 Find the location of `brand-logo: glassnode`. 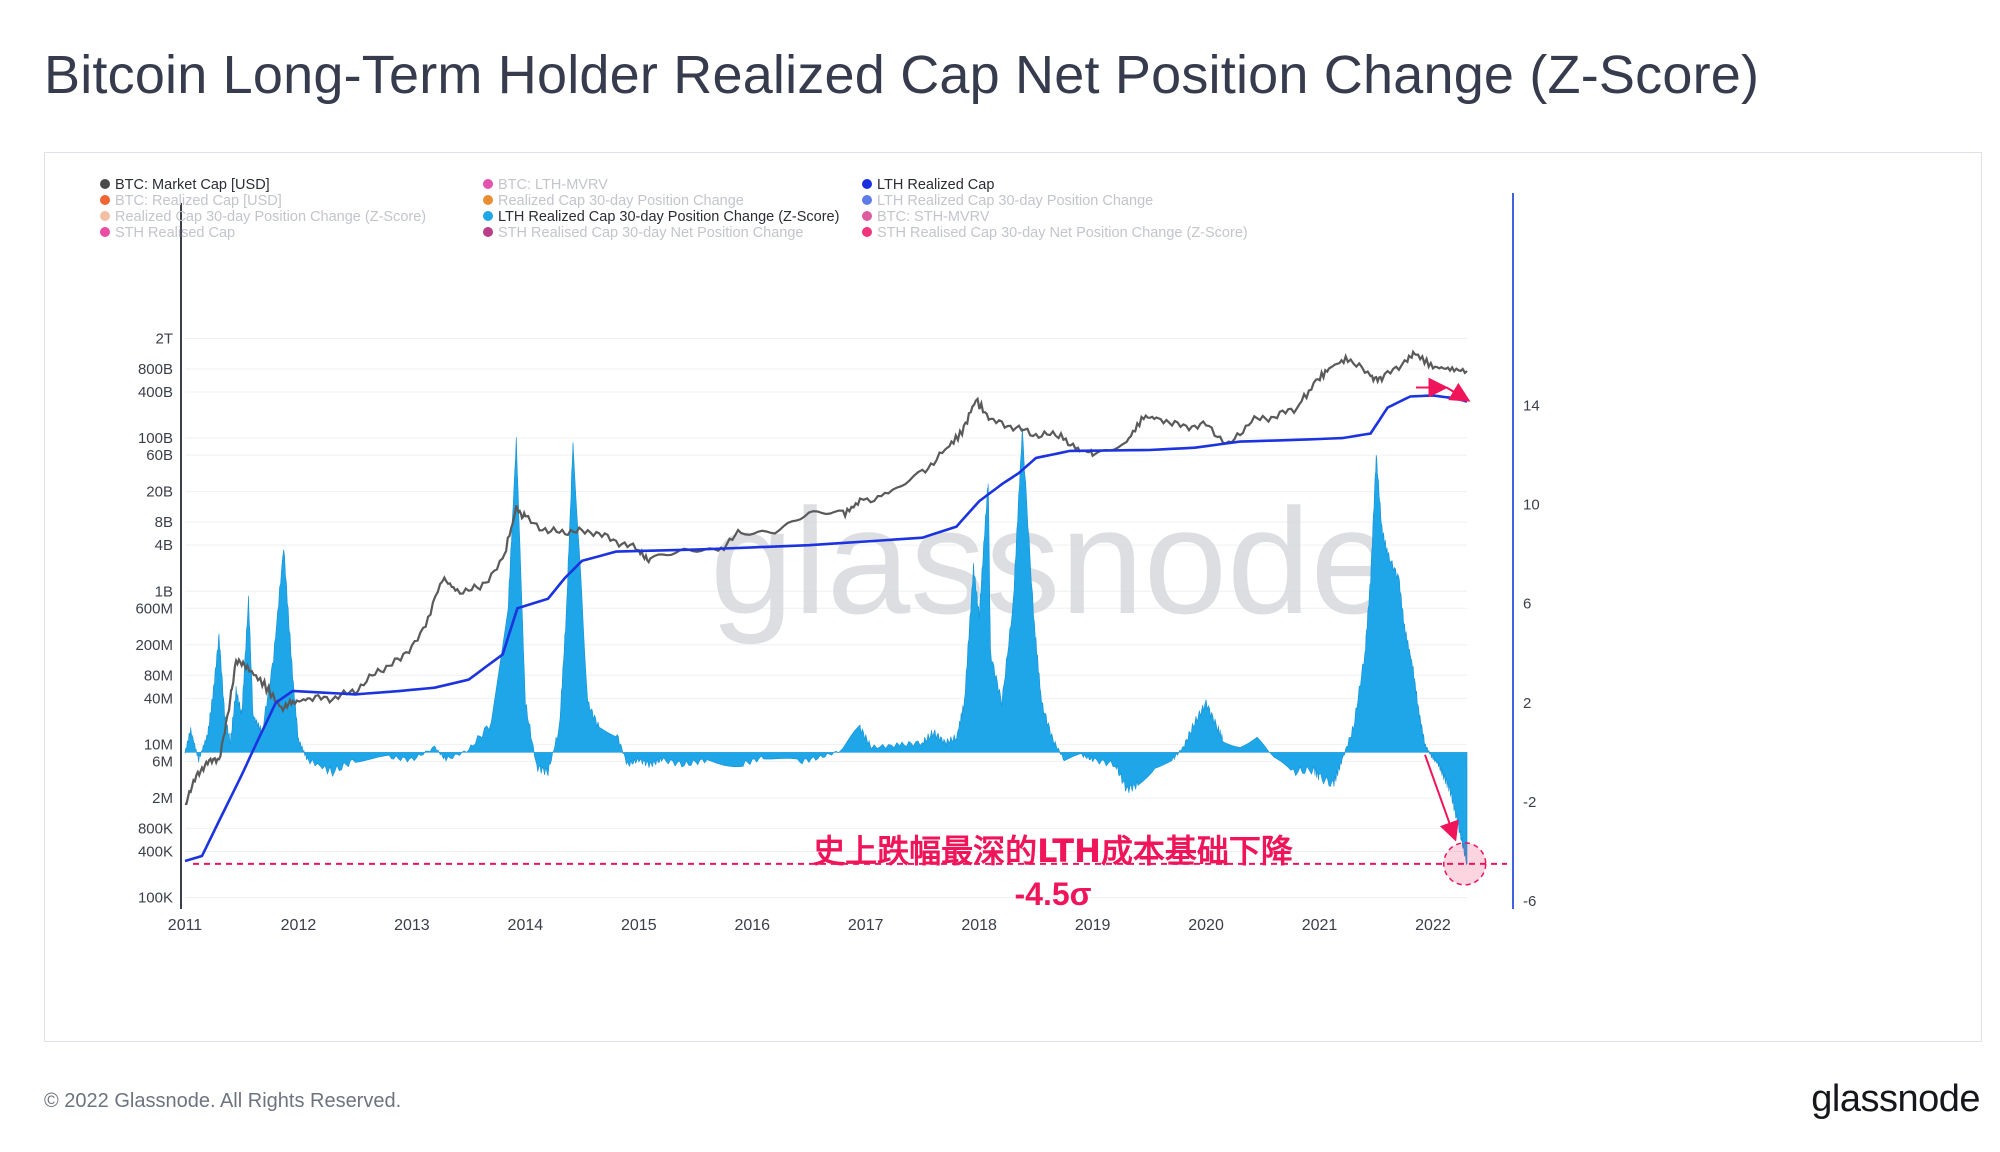

brand-logo: glassnode is located at coordinates (1895, 1099).